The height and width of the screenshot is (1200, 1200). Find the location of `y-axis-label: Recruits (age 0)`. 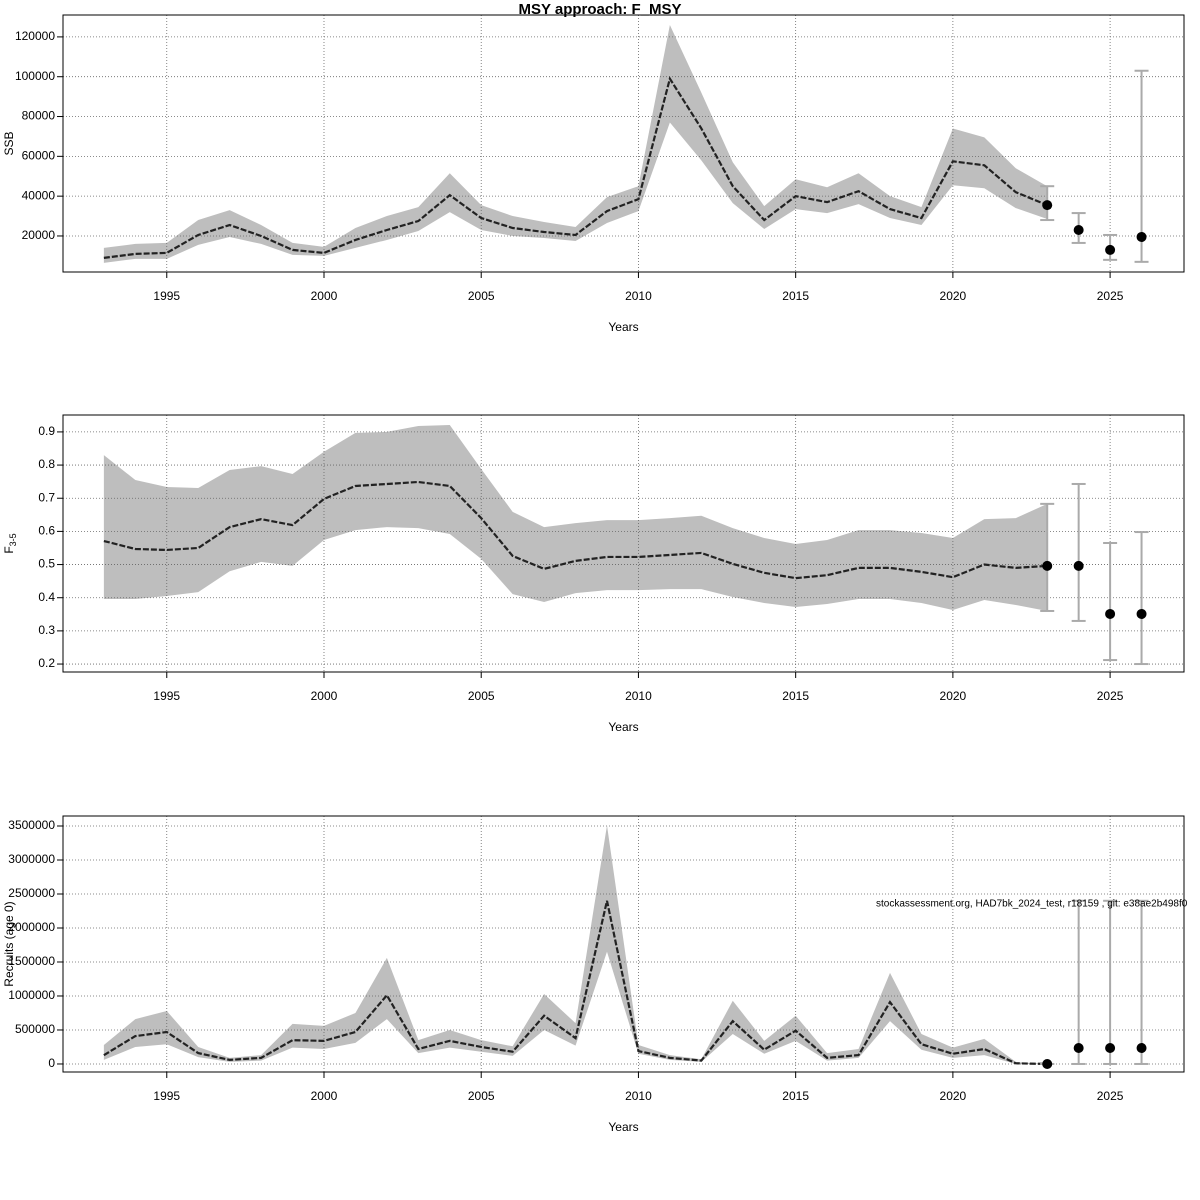

y-axis-label: Recruits (age 0) is located at coordinates (9, 943).